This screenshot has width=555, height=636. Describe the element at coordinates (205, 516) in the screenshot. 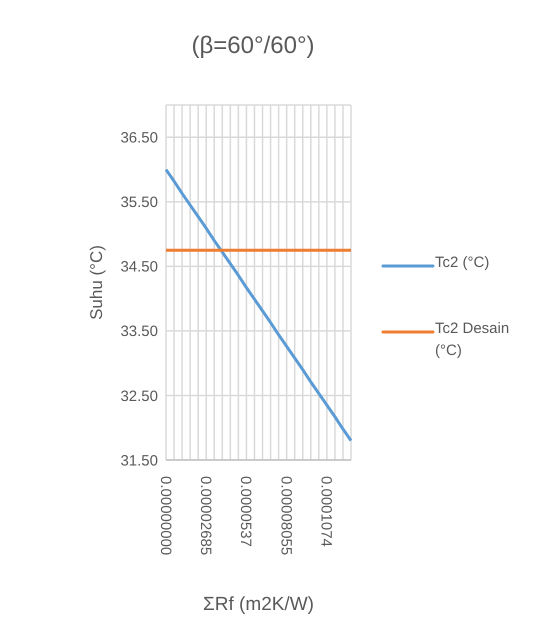

I see `x-tick-label: 0.00002685` at that location.